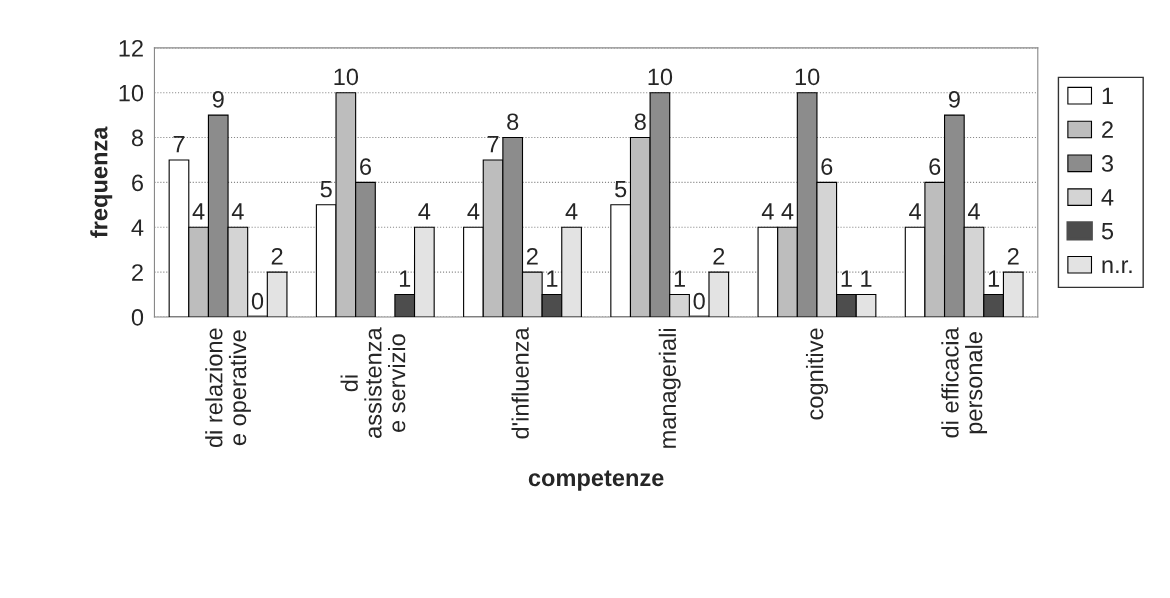  What do you see at coordinates (964, 382) in the screenshot?
I see `x-tick-label: di efficacia personale` at bounding box center [964, 382].